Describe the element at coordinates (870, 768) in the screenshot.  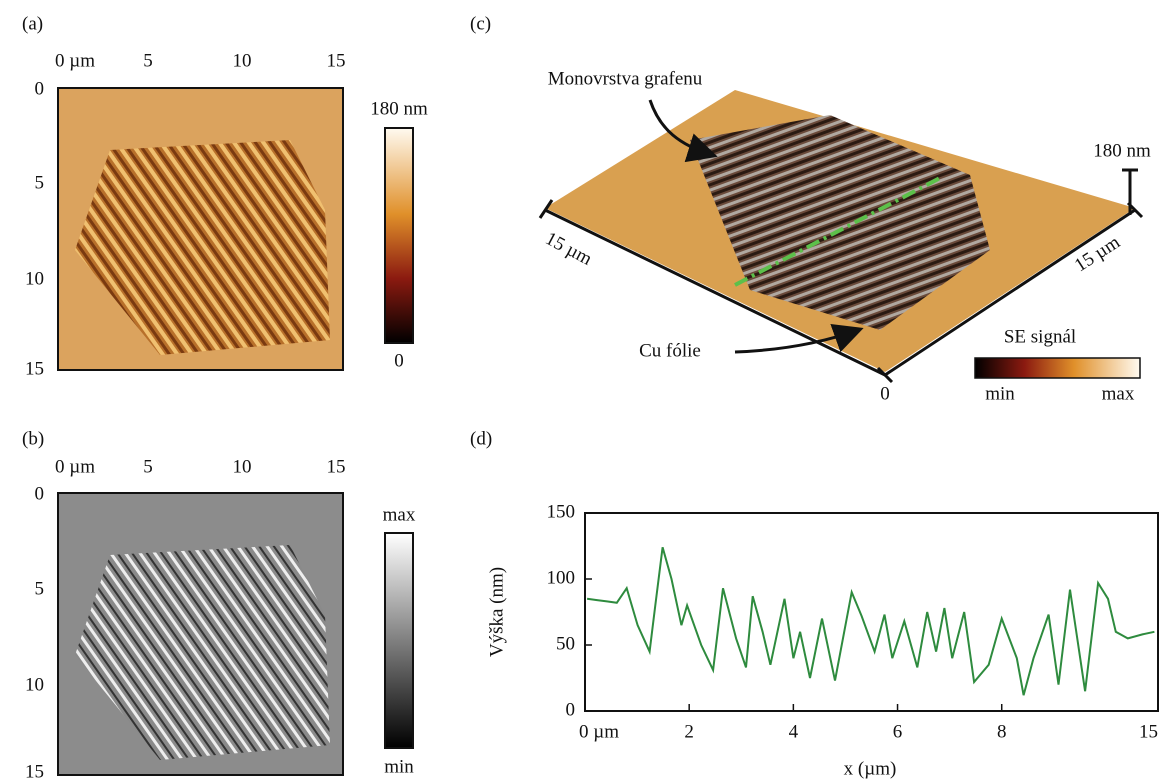
I see `x-axis-label: x (µm)` at that location.